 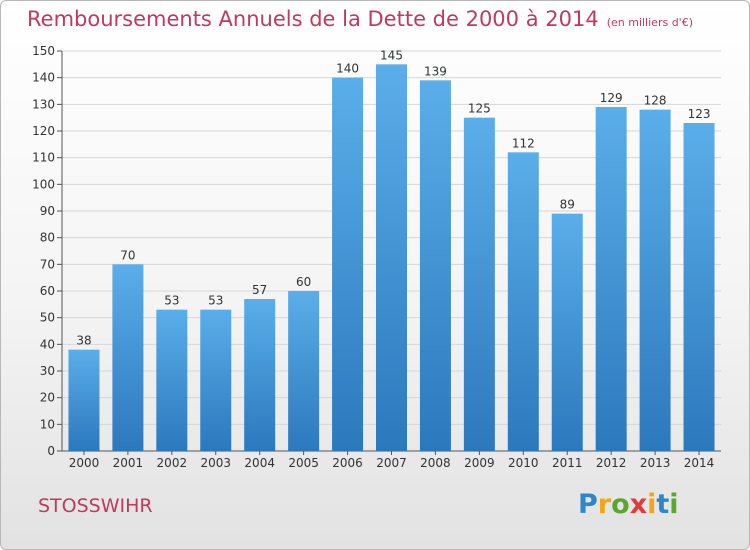 I want to click on bar-2009, so click(x=479, y=284).